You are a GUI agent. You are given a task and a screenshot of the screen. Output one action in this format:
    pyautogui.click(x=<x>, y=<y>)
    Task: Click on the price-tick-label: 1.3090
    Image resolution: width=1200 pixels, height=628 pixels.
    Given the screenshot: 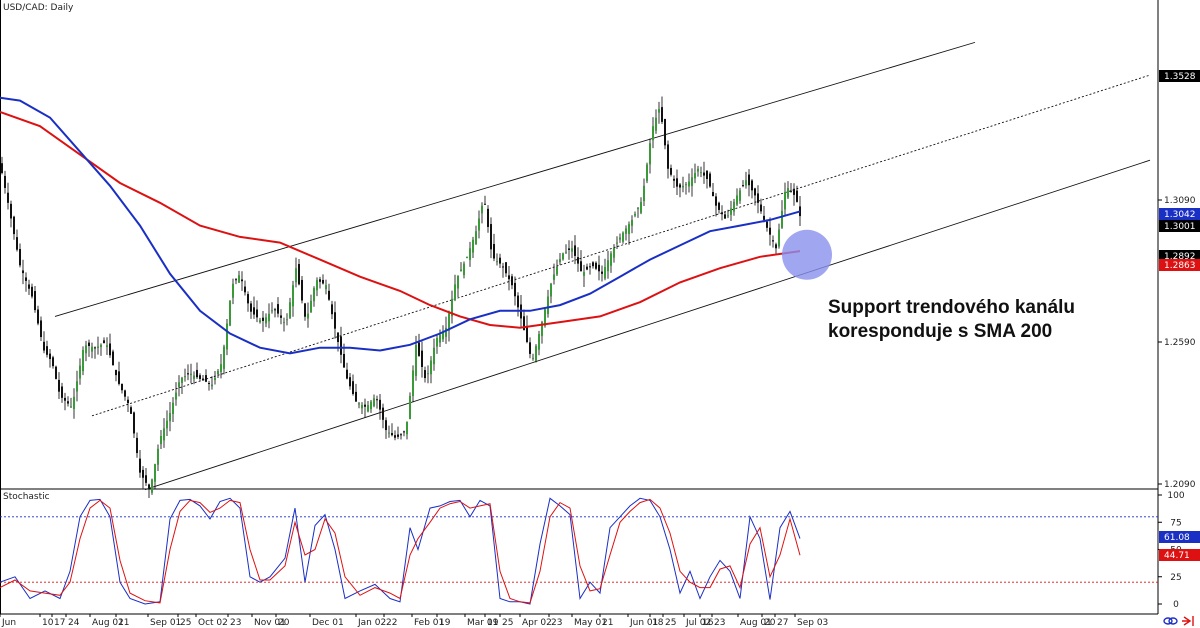 What is the action you would take?
    pyautogui.click(x=1180, y=201)
    